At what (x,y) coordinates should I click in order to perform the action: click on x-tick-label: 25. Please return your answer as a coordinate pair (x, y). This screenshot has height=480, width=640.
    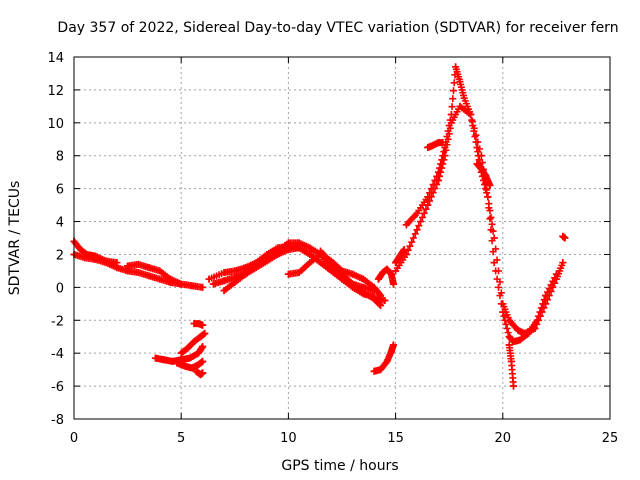
    Looking at the image, I should click on (610, 438).